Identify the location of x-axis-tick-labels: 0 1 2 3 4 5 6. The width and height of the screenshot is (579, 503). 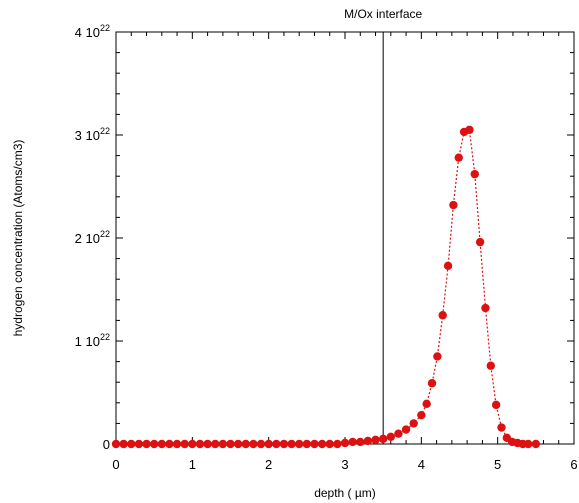
(344, 464).